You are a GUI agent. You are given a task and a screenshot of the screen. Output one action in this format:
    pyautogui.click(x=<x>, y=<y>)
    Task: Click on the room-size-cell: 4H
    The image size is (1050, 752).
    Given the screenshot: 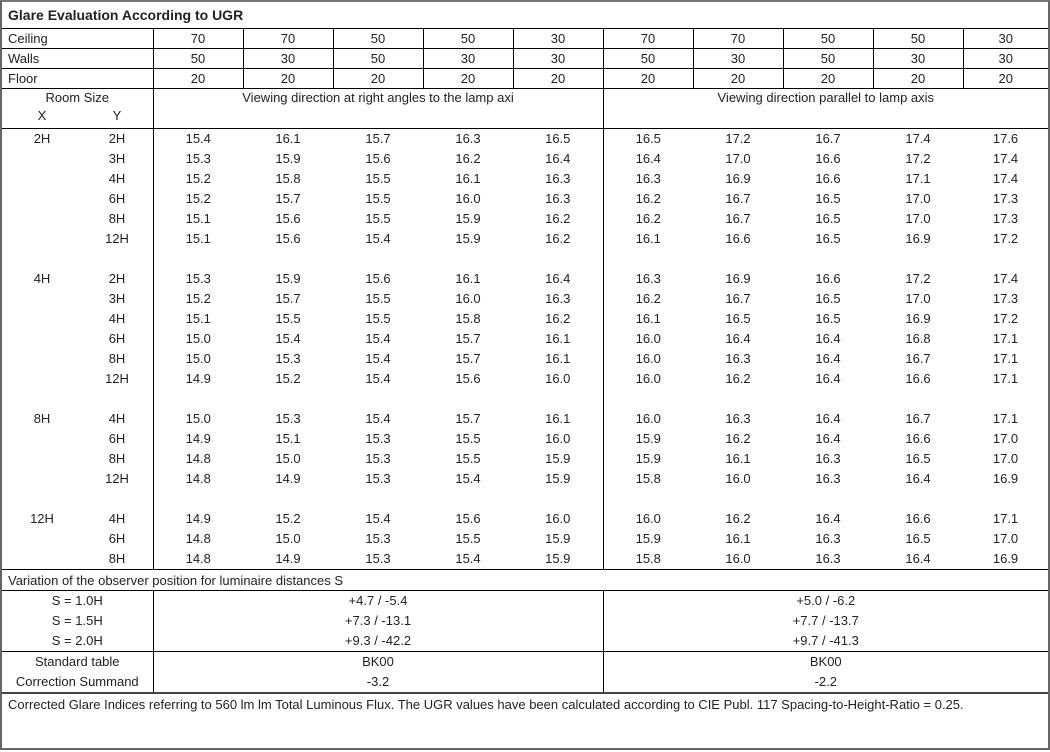 What is the action you would take?
    pyautogui.click(x=78, y=319)
    